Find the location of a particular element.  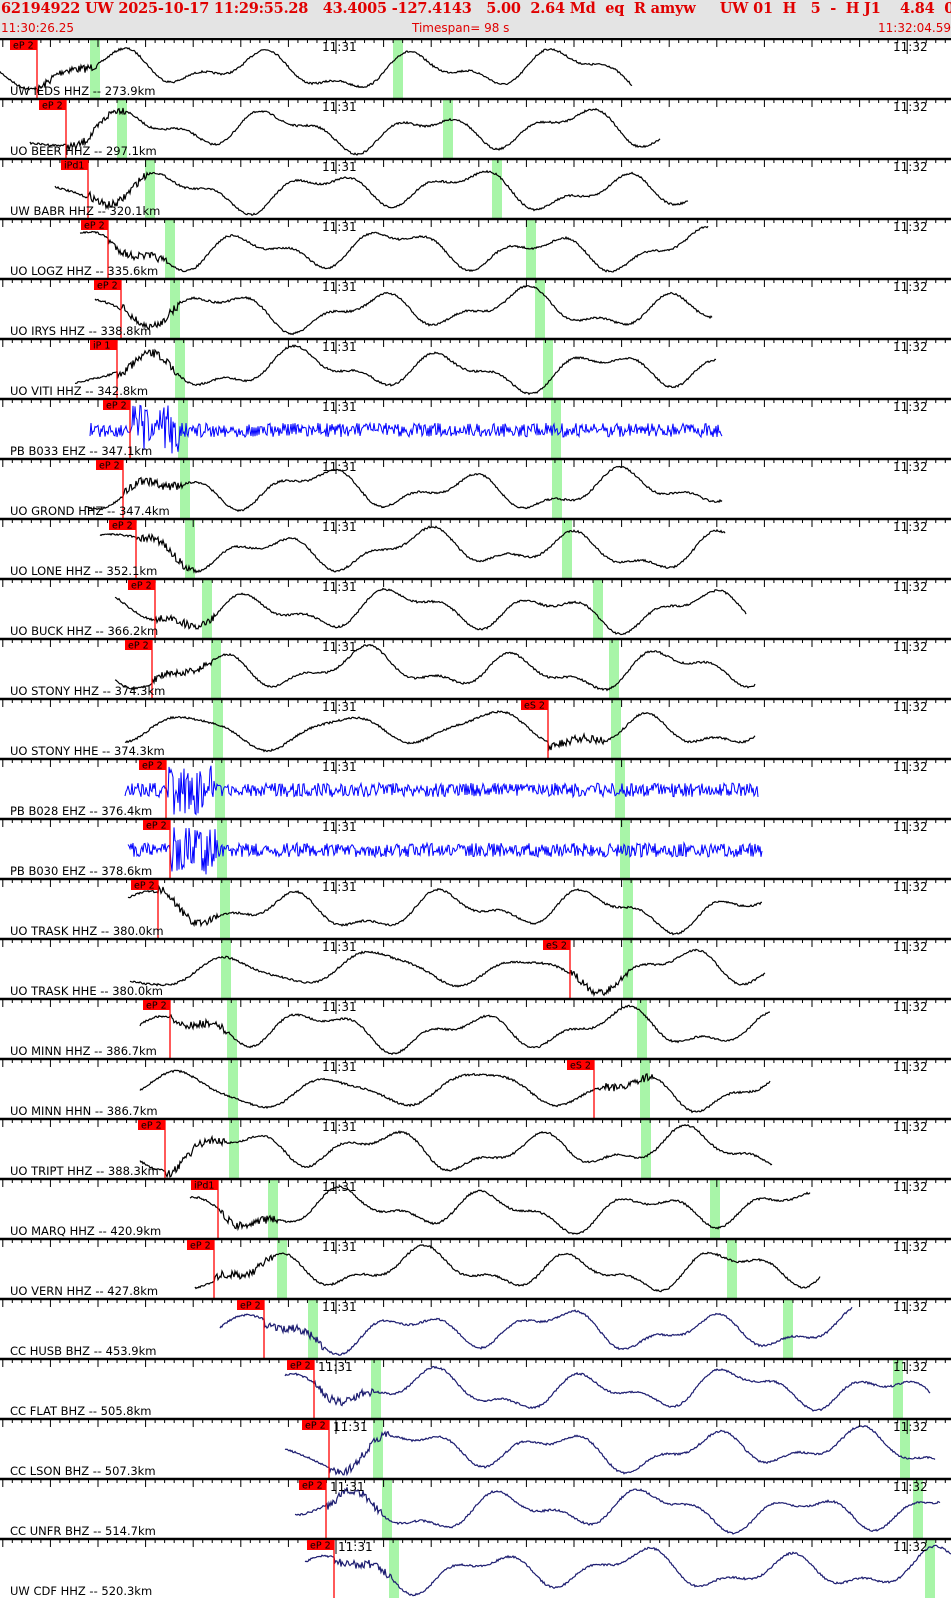

trace-row: 11:31 11:32 eP 2 PB B028 EHZ -- 376.4km is located at coordinates (475, 787).